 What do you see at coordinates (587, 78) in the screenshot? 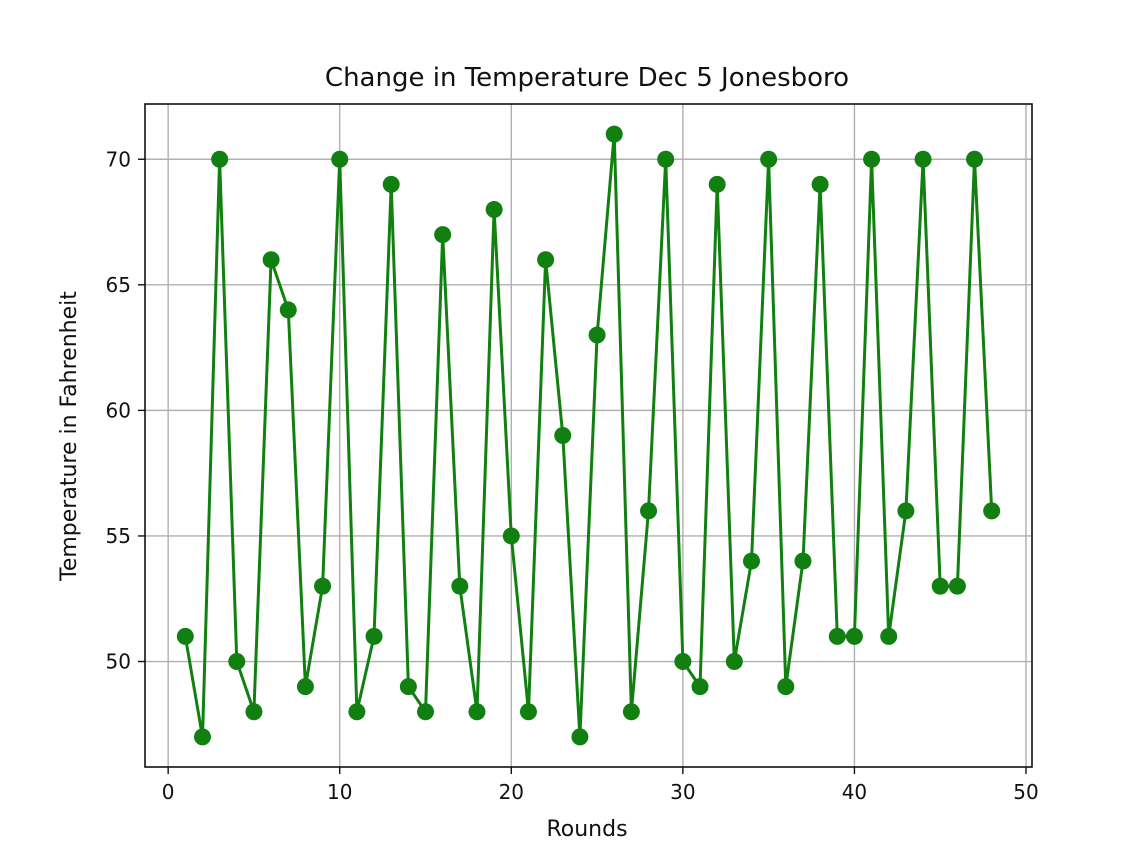
I see `chart-title: Change in Temperature Dec 5 Jonesboro` at bounding box center [587, 78].